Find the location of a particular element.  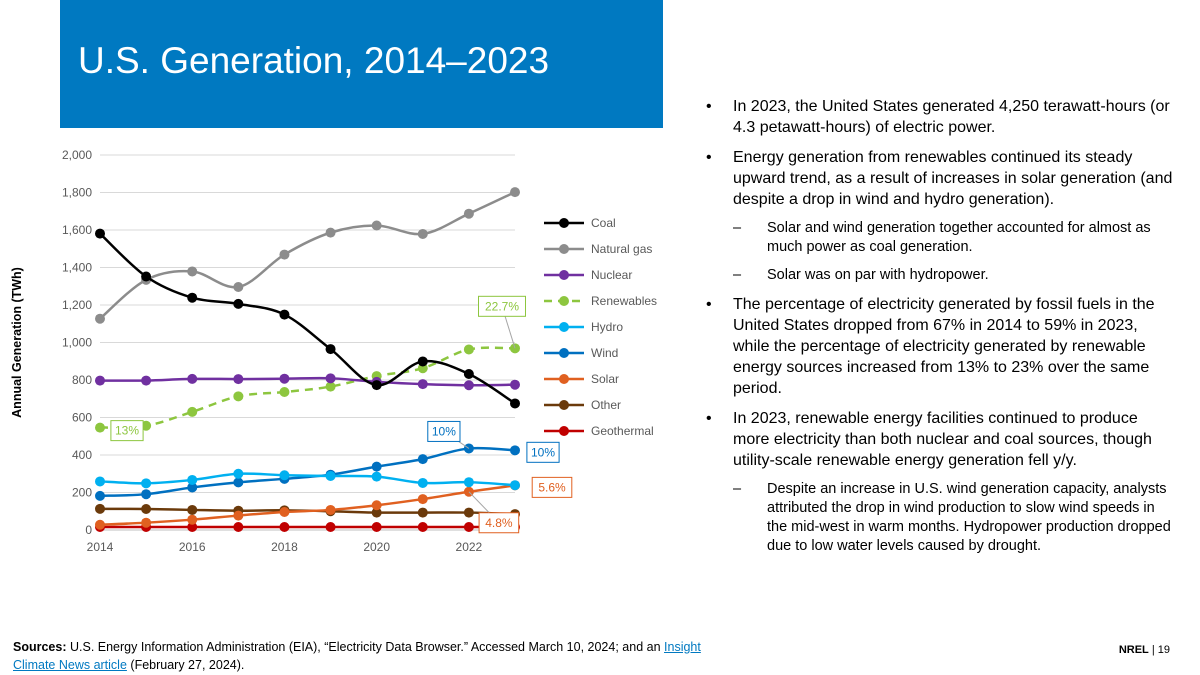

callout-label: 13% is located at coordinates (127, 431).